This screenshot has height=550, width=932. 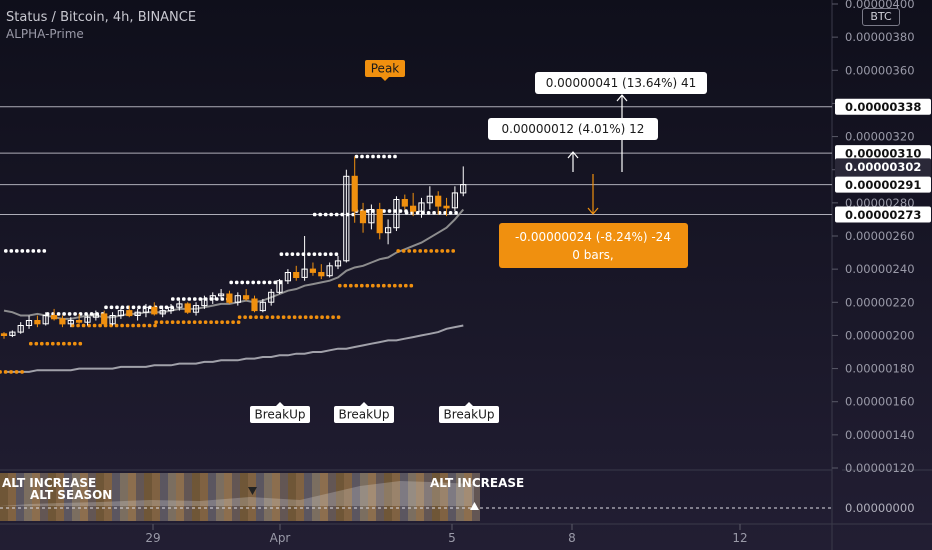 What do you see at coordinates (49, 483) in the screenshot?
I see `lower-label-alt-increase-1: ALT INCREASE` at bounding box center [49, 483].